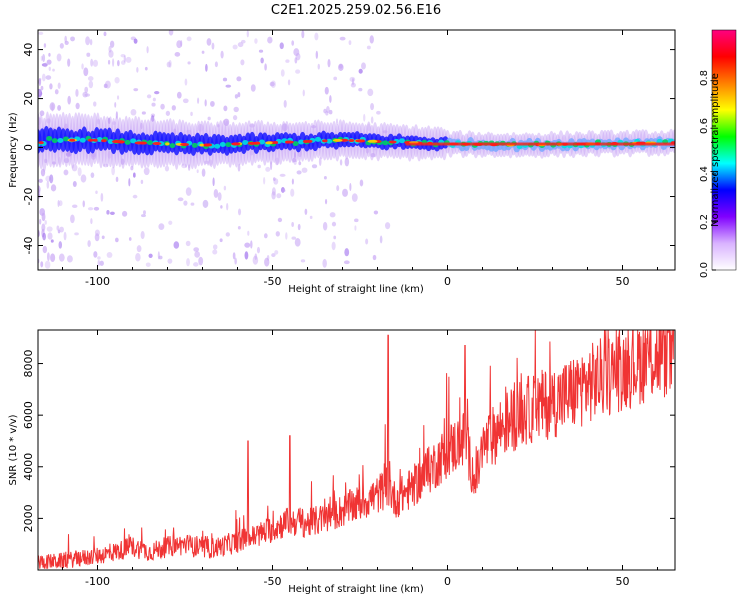  What do you see at coordinates (97, 581) in the screenshot?
I see `snr-x-tick-label: -100` at bounding box center [97, 581].